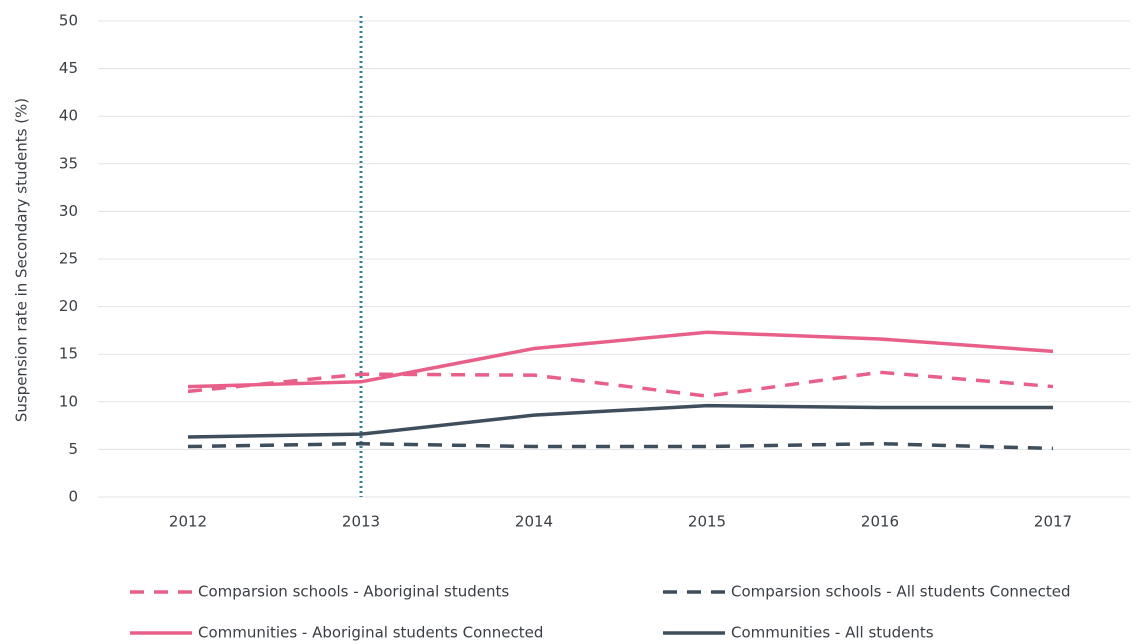 The height and width of the screenshot is (644, 1136). Describe the element at coordinates (68, 401) in the screenshot. I see `y-tick-label: 10` at that location.